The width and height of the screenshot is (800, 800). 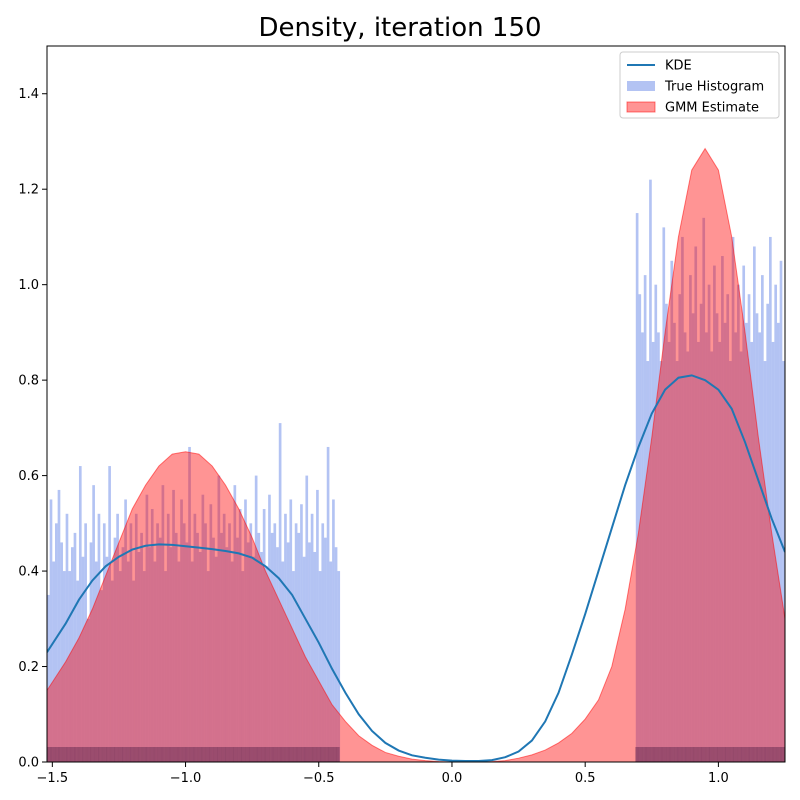 I want to click on x-tick-label: 1.0, so click(x=718, y=778).